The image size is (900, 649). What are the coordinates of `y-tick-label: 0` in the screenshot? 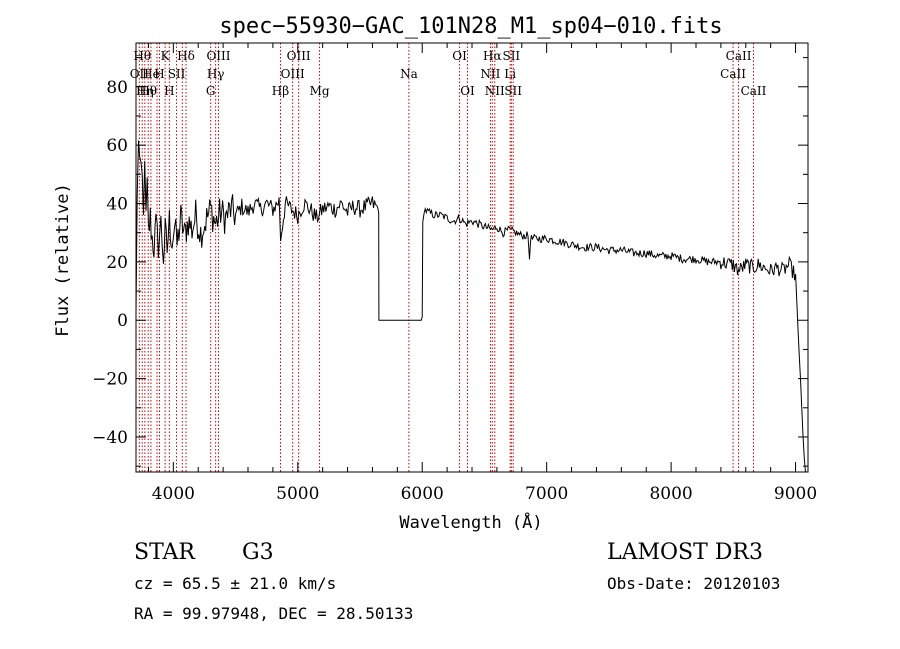 It's located at (122, 321).